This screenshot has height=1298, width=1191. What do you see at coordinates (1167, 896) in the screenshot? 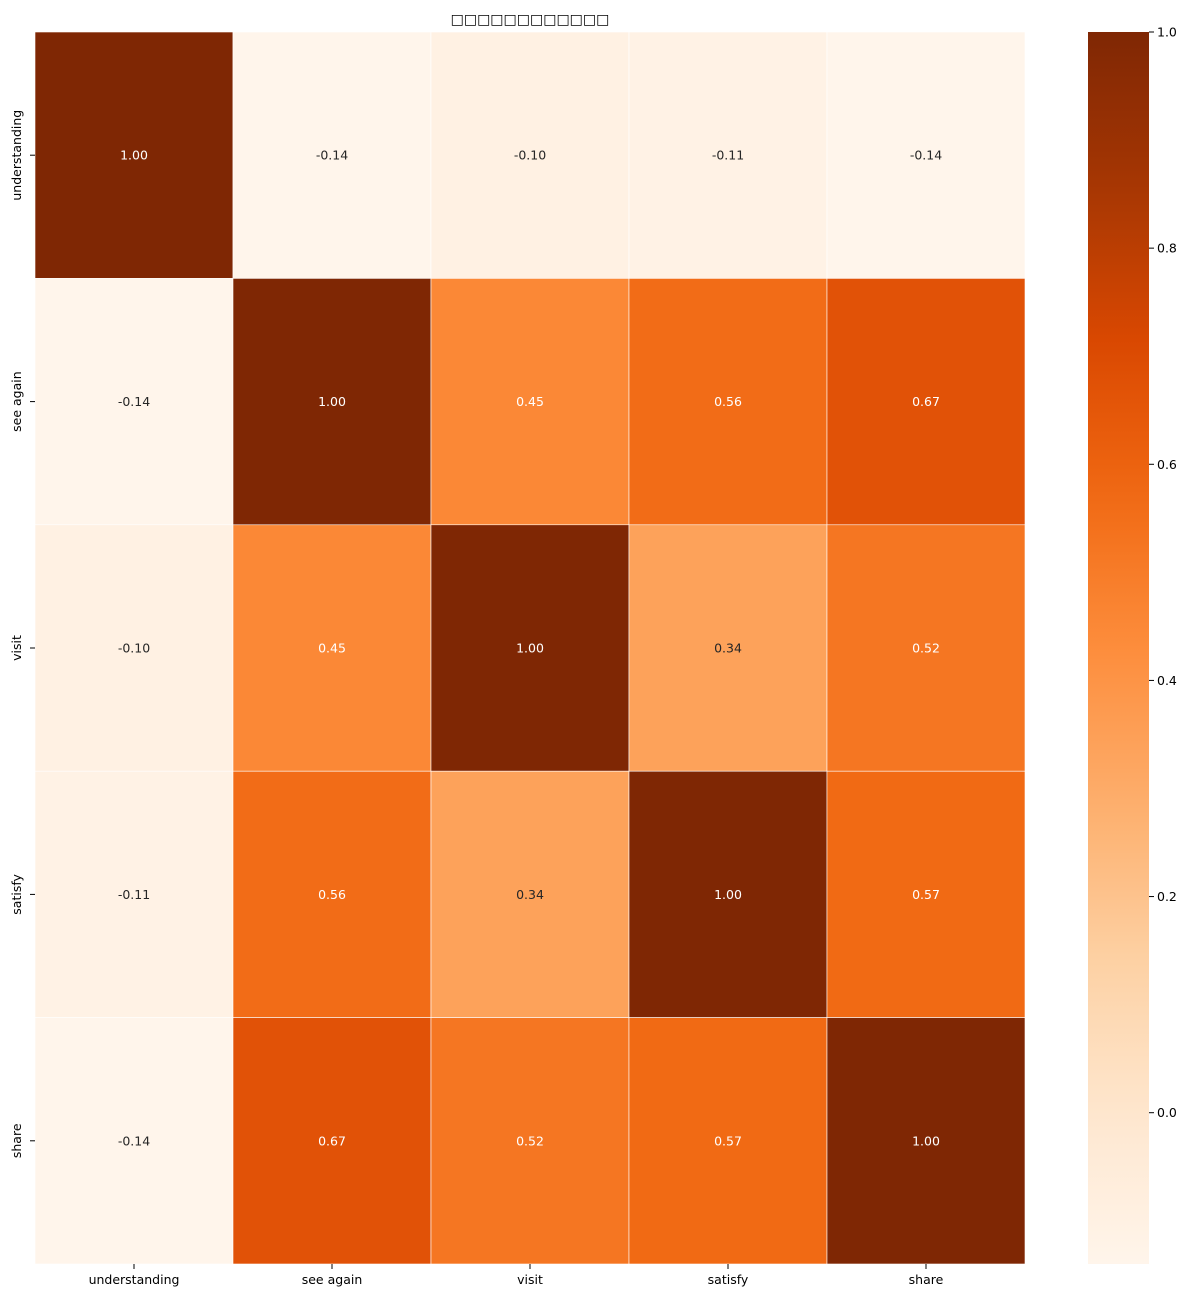
I see `colorbar-tick-label: 0.2` at bounding box center [1167, 896].